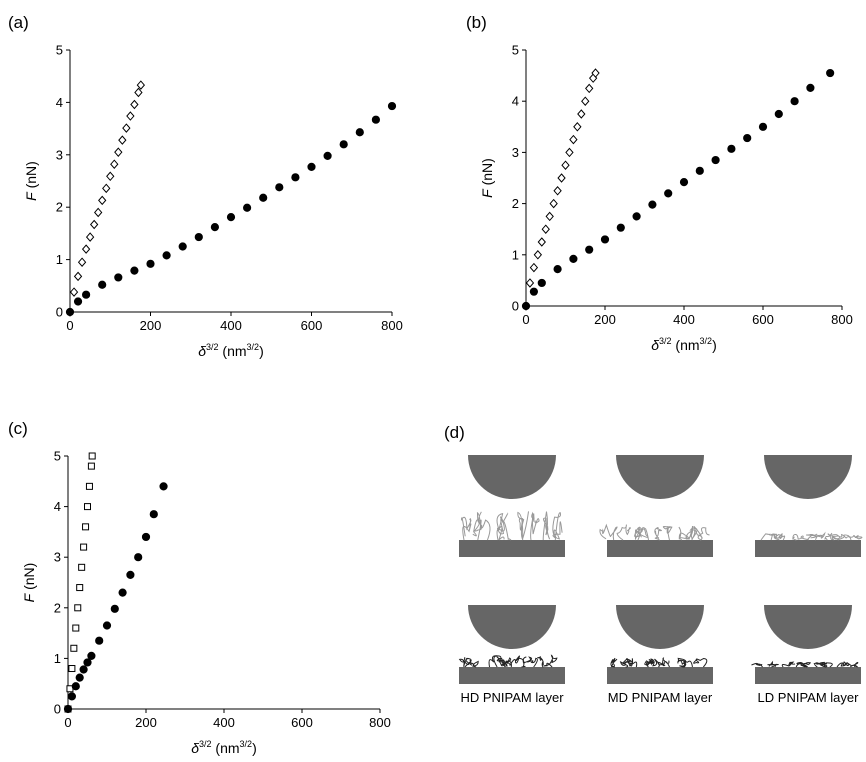 This screenshot has height=762, width=866. What do you see at coordinates (302, 722) in the screenshot?
I see `x-tick-label: 600` at bounding box center [302, 722].